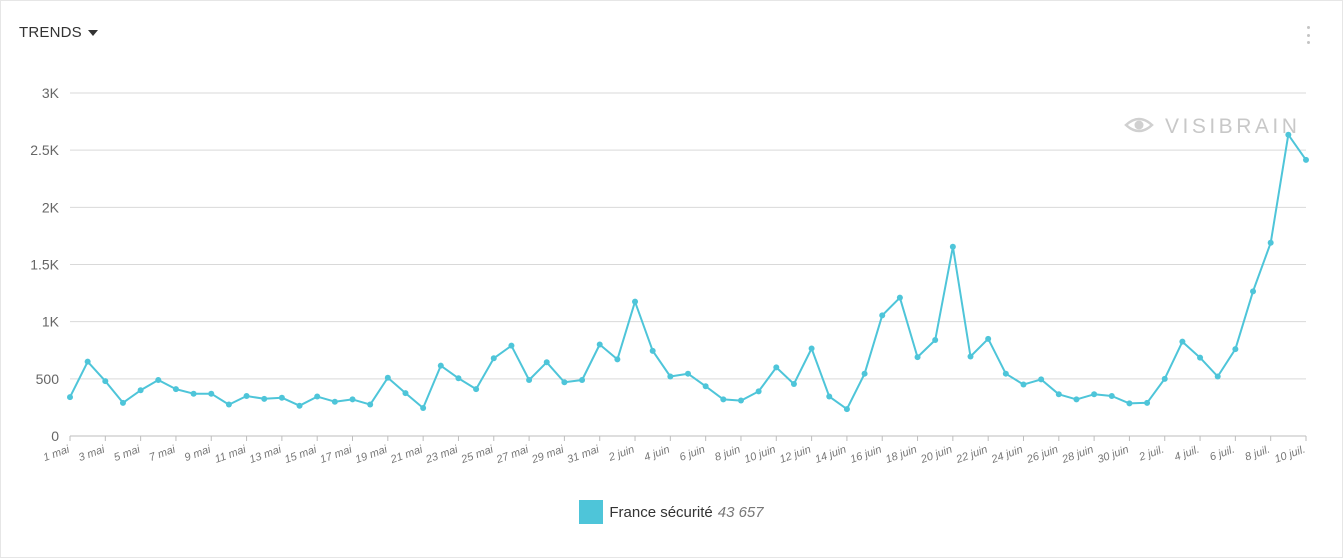  Describe the element at coordinates (44, 150) in the screenshot. I see `y-tick-label: 2.5K` at that location.